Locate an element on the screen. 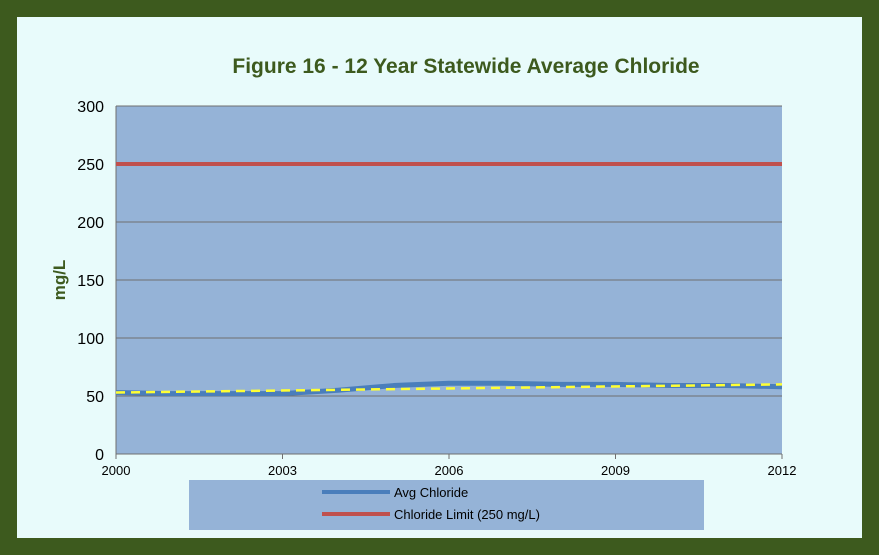 Image resolution: width=879 pixels, height=555 pixels. y-tick-label: 150 is located at coordinates (90, 281).